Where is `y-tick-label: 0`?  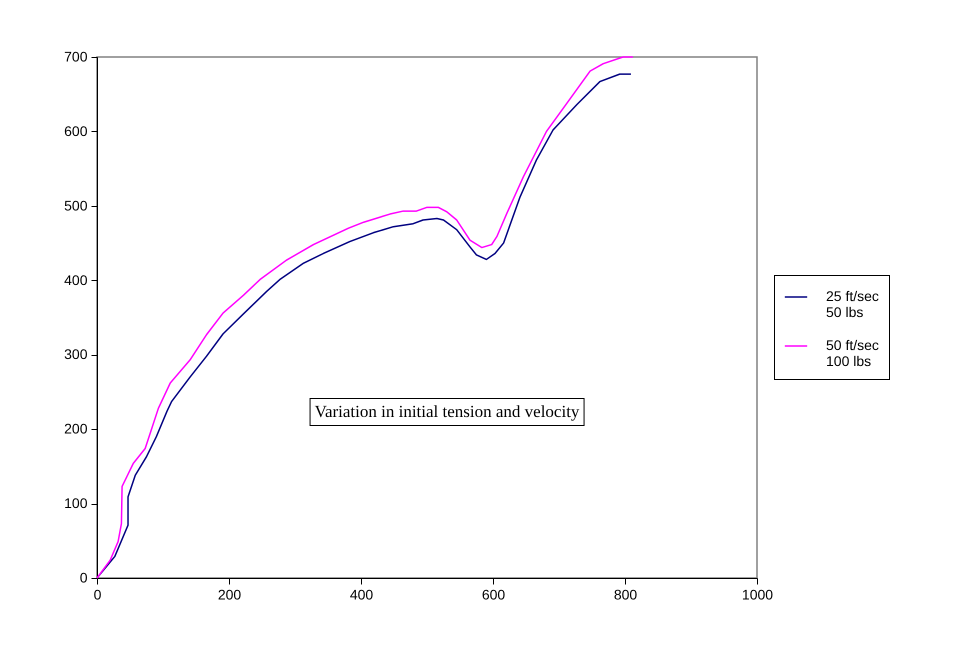 y-tick-label: 0 is located at coordinates (84, 578).